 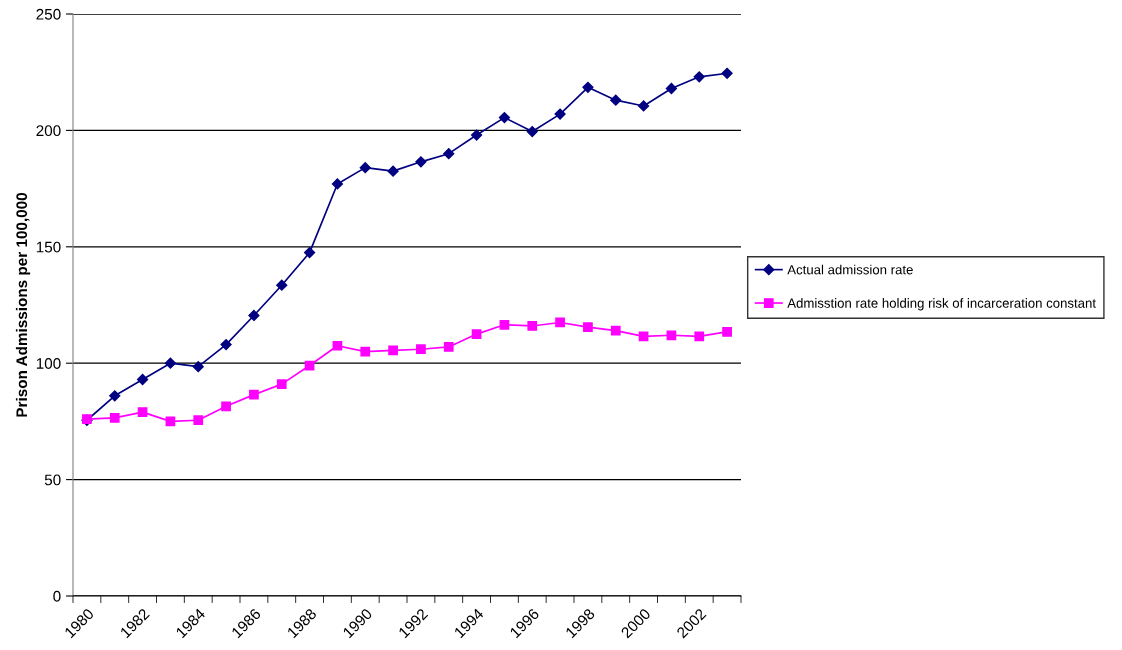 I want to click on y-tick-label: 100, so click(x=48, y=363).